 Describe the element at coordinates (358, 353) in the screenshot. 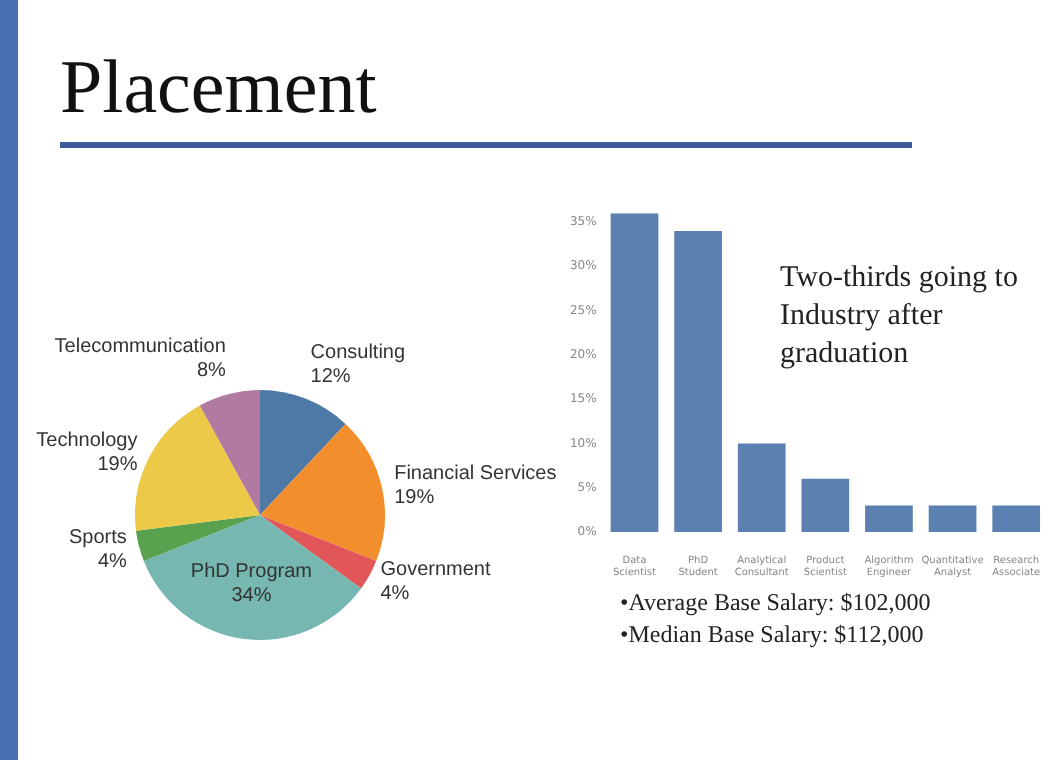

I see `slice-label: Consulting` at that location.